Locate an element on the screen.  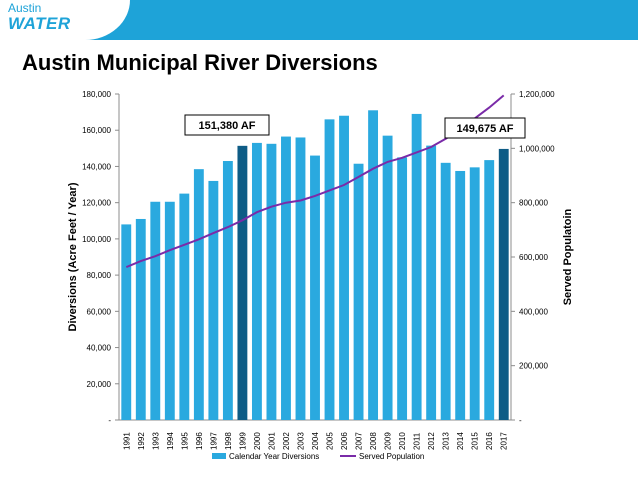
y-tick-label: 80,000 is located at coordinates (99, 275).